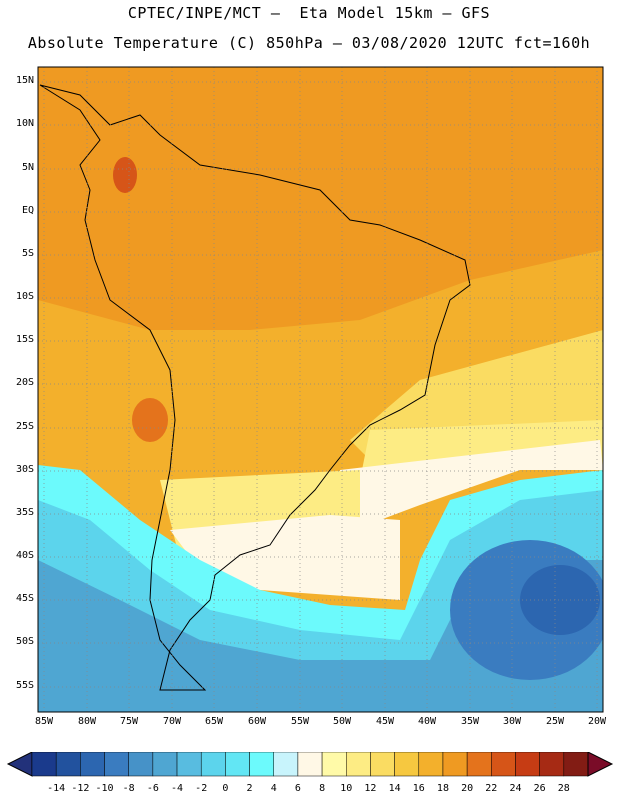  I want to click on colorbar-label: 20, so click(467, 788).